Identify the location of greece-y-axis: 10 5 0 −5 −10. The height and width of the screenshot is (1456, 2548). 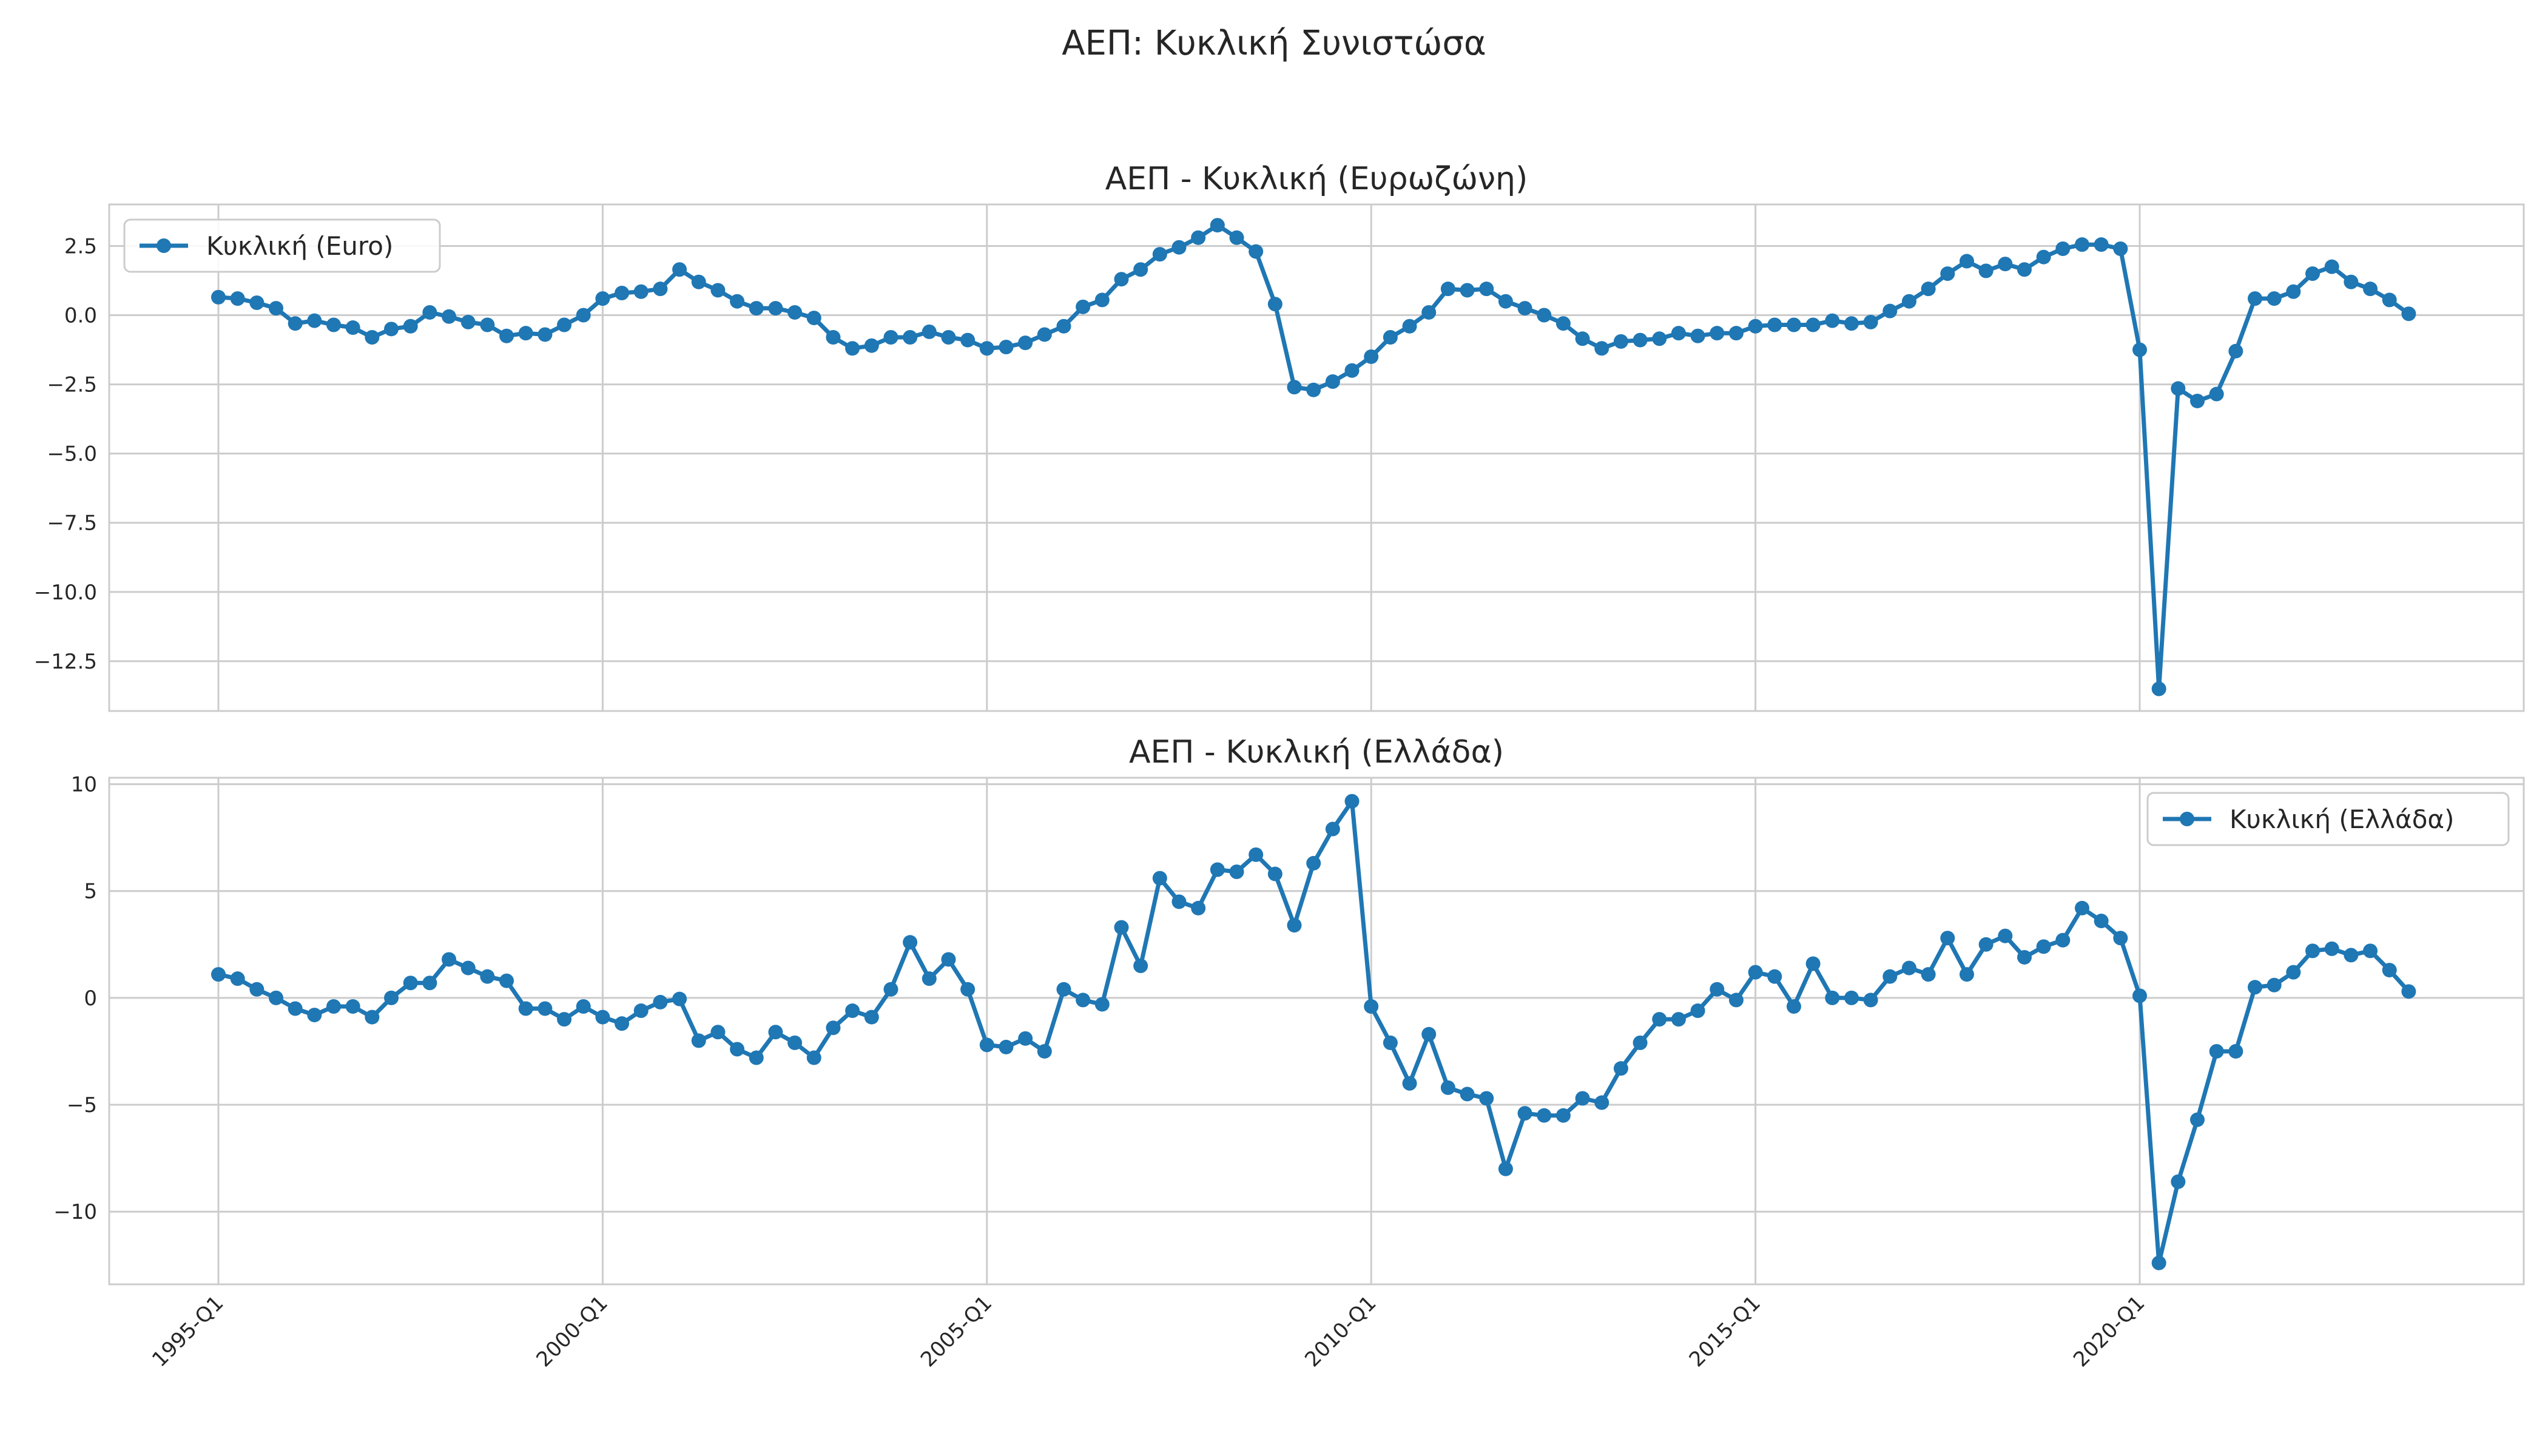
(75, 999).